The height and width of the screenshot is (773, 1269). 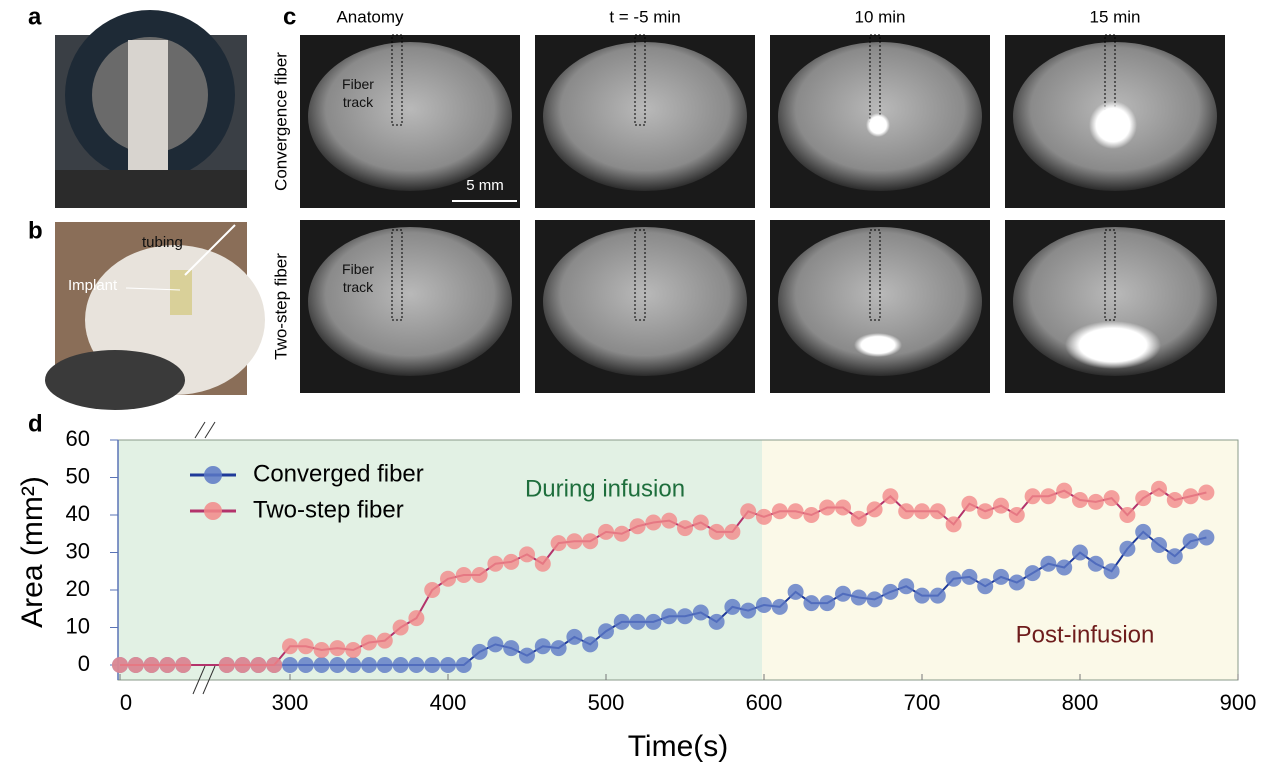 What do you see at coordinates (280, 121) in the screenshot?
I see `row-label: Convergence fiber` at bounding box center [280, 121].